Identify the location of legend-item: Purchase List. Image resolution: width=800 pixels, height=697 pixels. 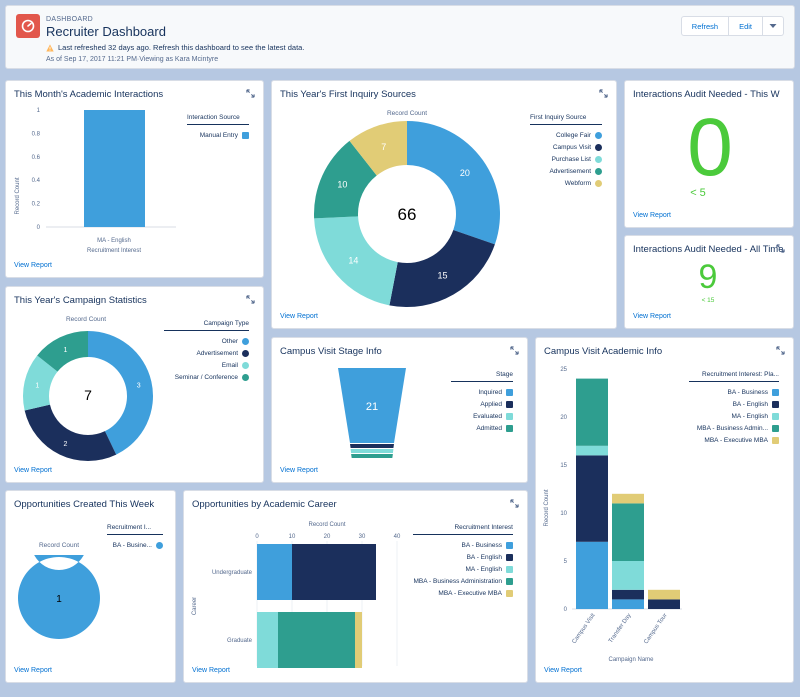
(566, 159).